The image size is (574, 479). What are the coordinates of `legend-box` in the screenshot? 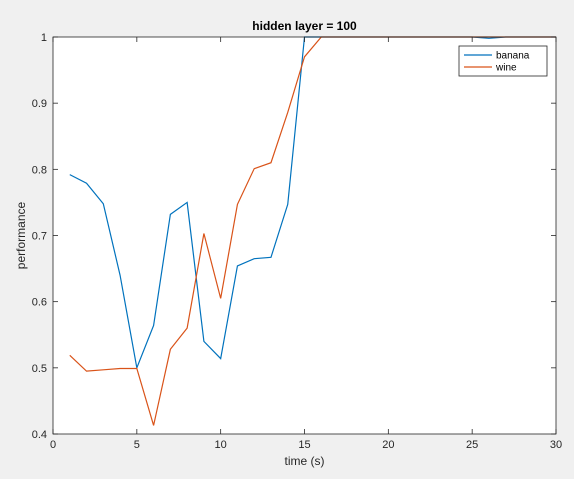 It's located at (503, 61).